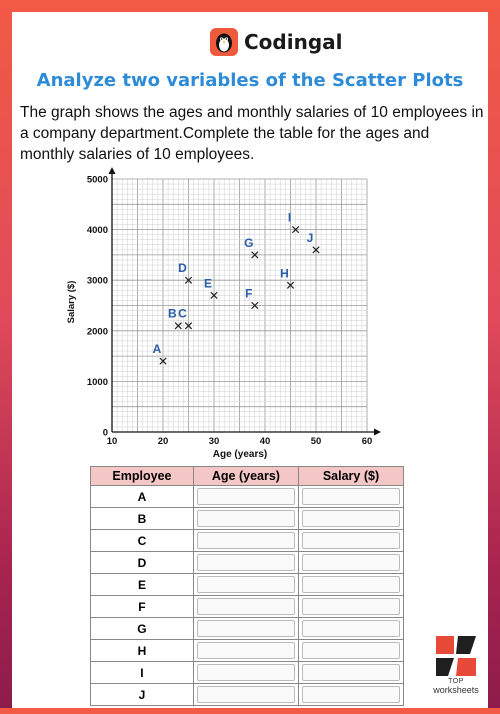 This screenshot has width=500, height=714. I want to click on y-tick-label: 3000, so click(97, 281).